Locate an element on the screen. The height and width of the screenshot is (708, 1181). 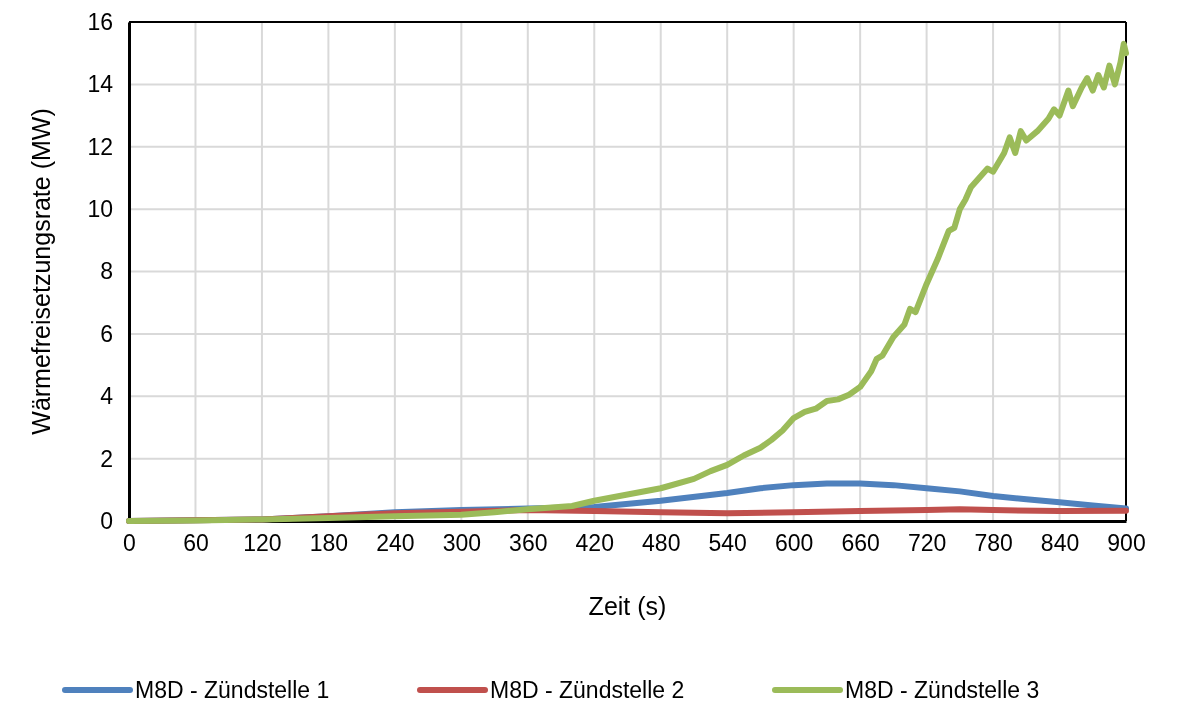
y-tick-label: 8 is located at coordinates (106, 271).